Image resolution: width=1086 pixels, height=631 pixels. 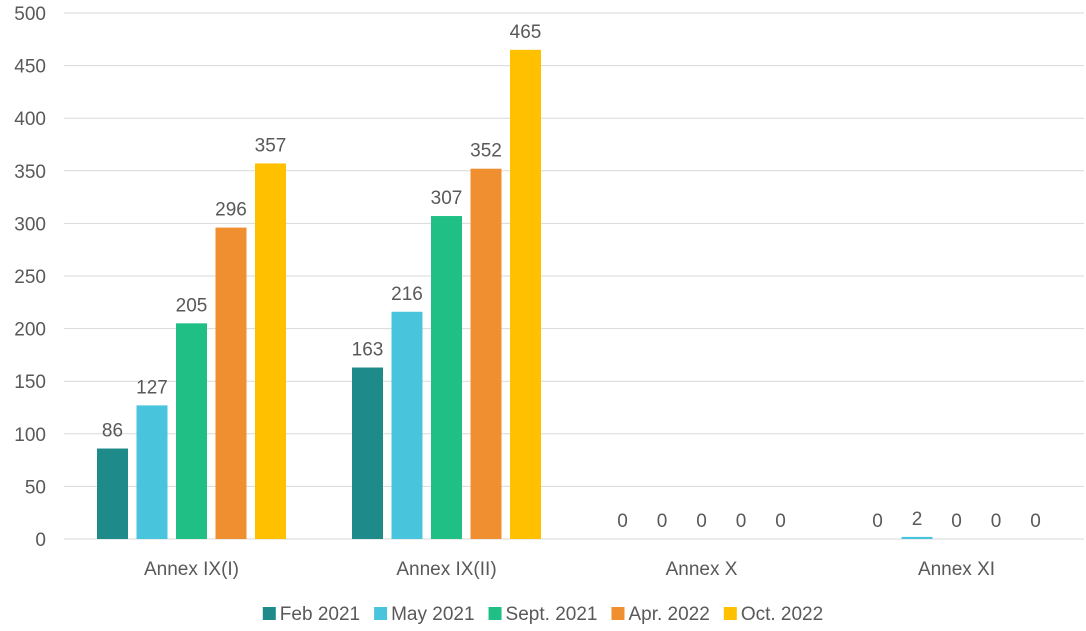 What do you see at coordinates (446, 569) in the screenshot?
I see `category-label: Annex IX(II)` at bounding box center [446, 569].